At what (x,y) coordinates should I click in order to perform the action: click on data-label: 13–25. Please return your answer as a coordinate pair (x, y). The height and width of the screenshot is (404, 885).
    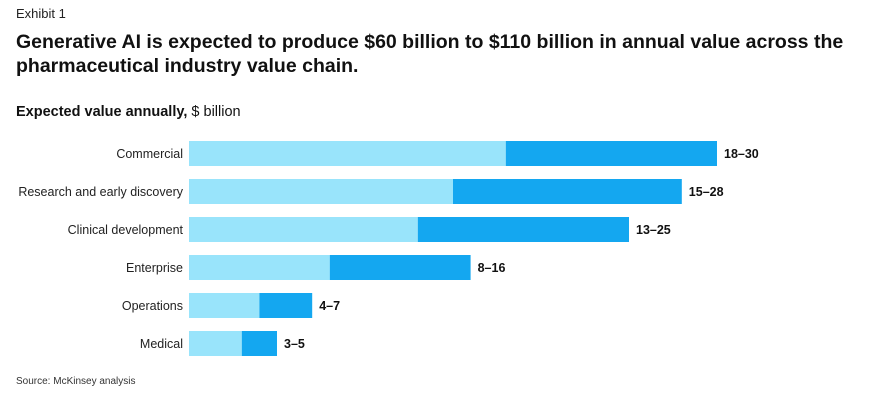
    Looking at the image, I should click on (653, 230).